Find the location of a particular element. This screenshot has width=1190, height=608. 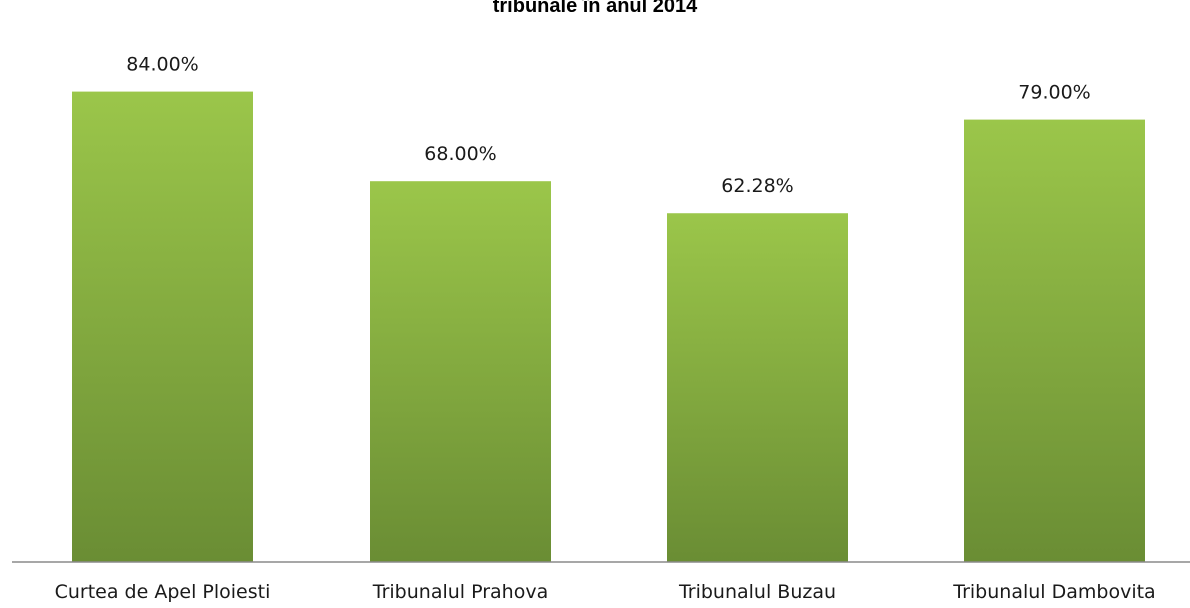

bar-value-label-3: 62.28% is located at coordinates (757, 186).